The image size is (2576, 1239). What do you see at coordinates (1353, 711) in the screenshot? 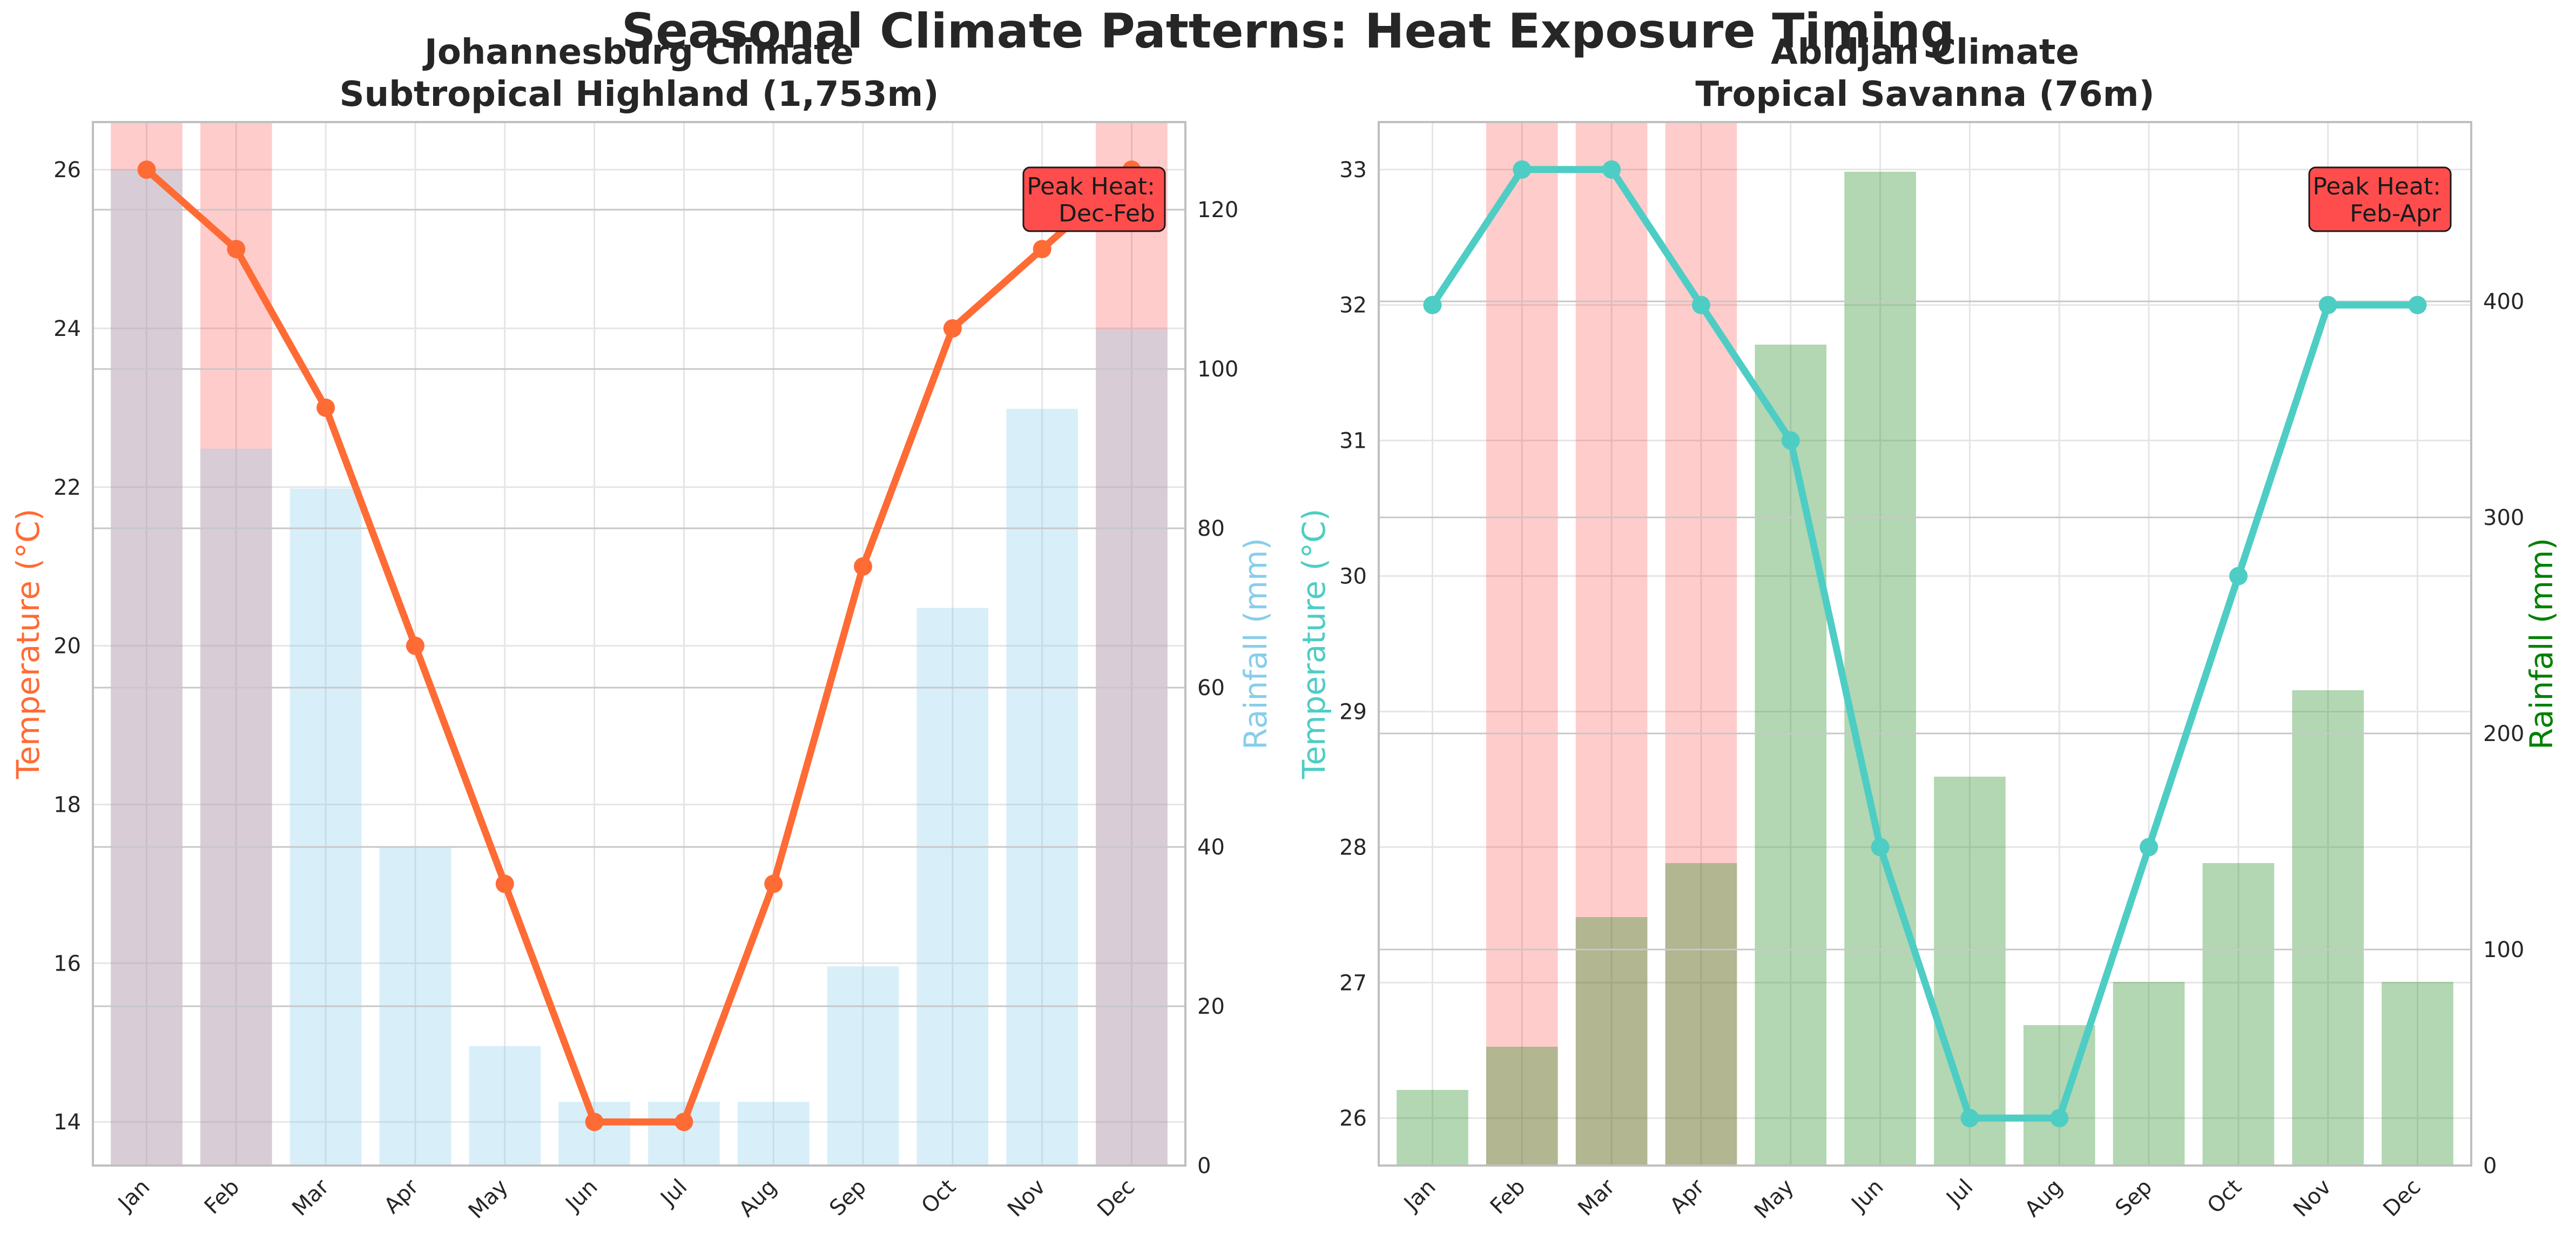
I see `tick-label-temp: 29` at bounding box center [1353, 711].